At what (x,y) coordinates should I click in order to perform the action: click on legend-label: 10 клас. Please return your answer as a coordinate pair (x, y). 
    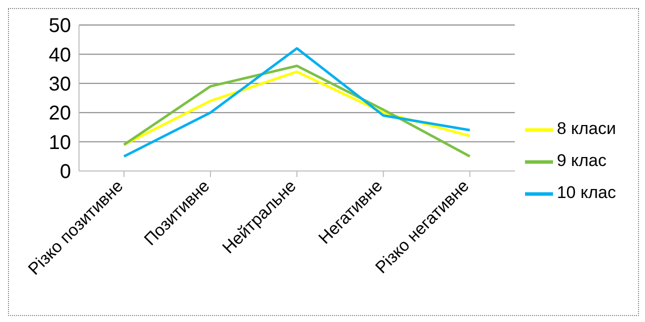
    Looking at the image, I should click on (586, 192).